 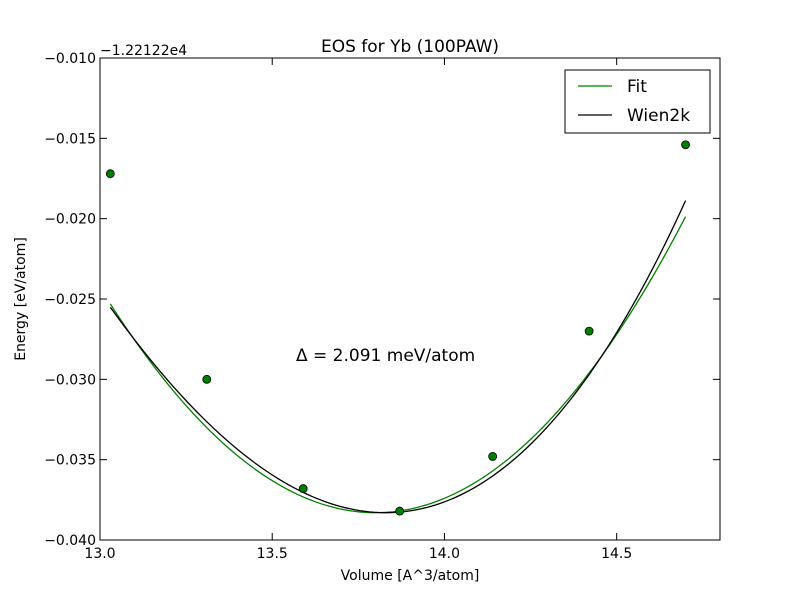 I want to click on y-tick-label: −0.030, so click(x=70, y=380).